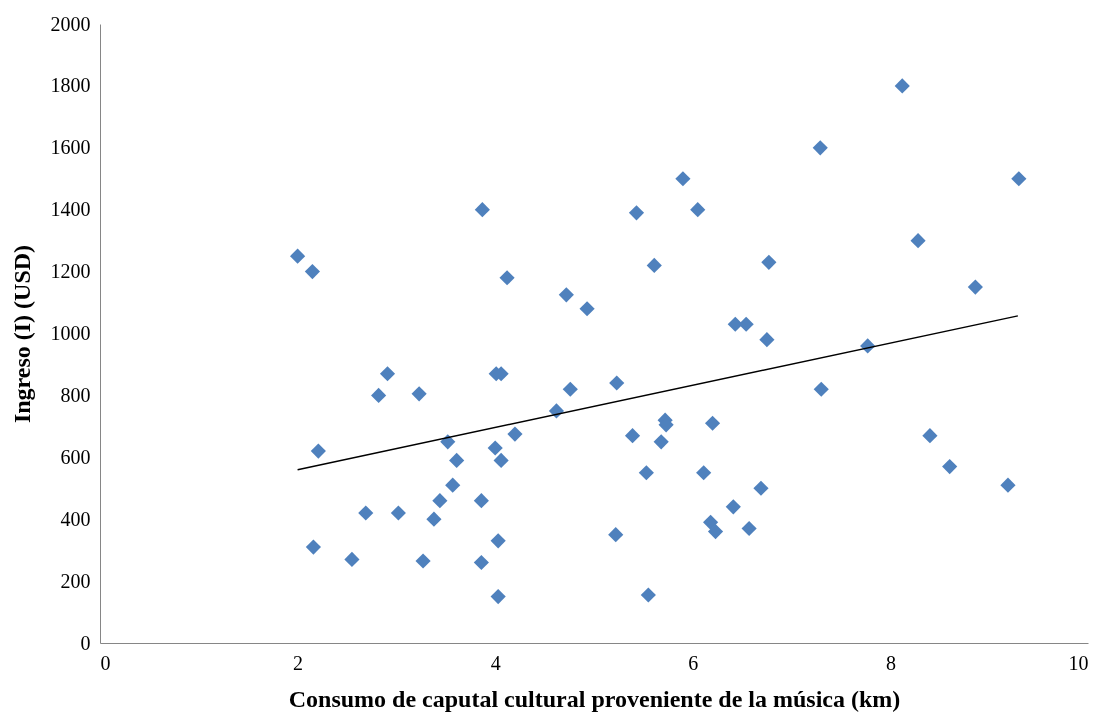  I want to click on y-tick-label: 200, so click(75, 580).